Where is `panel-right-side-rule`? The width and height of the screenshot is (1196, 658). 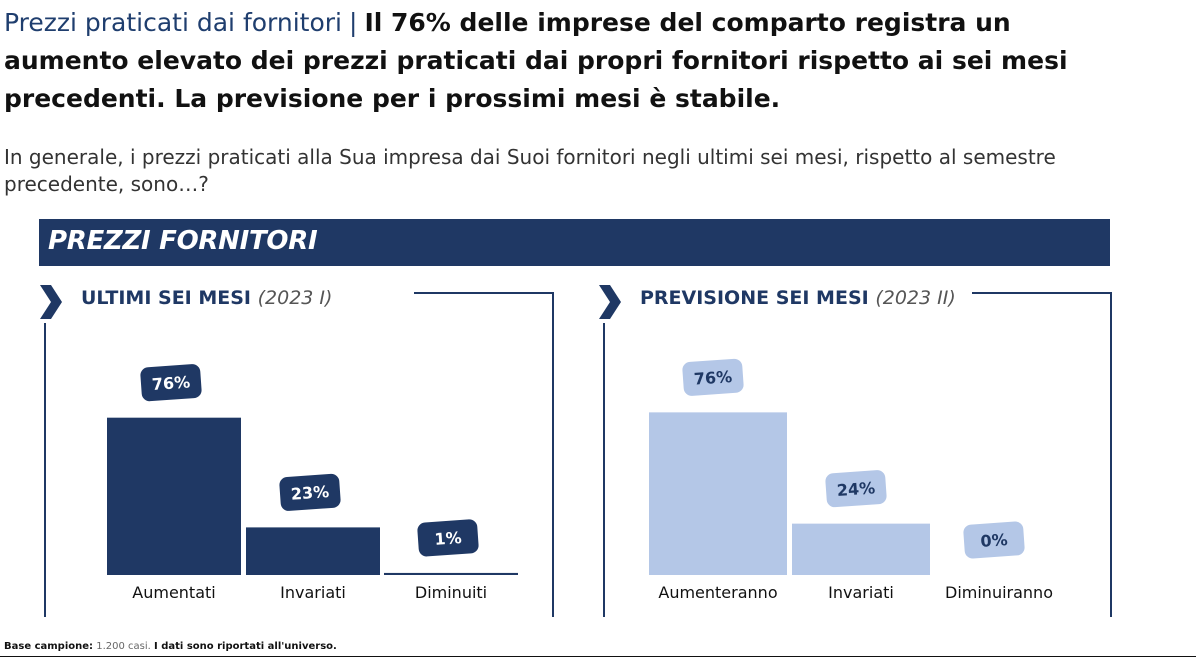
panel-right-side-rule is located at coordinates (604, 470).